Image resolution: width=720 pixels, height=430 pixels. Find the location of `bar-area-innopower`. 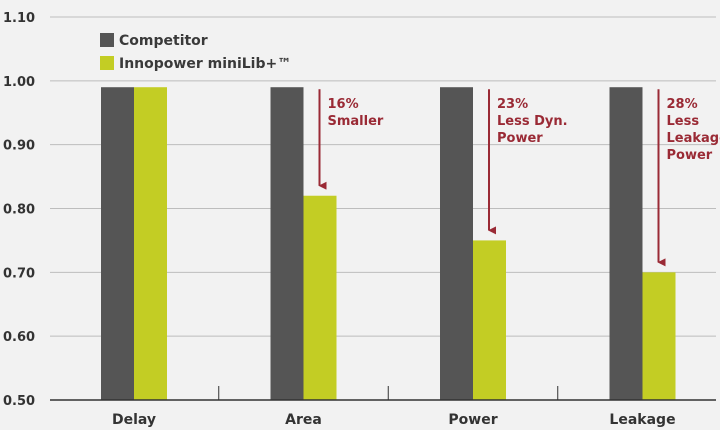

bar-area-innopower is located at coordinates (320, 297).